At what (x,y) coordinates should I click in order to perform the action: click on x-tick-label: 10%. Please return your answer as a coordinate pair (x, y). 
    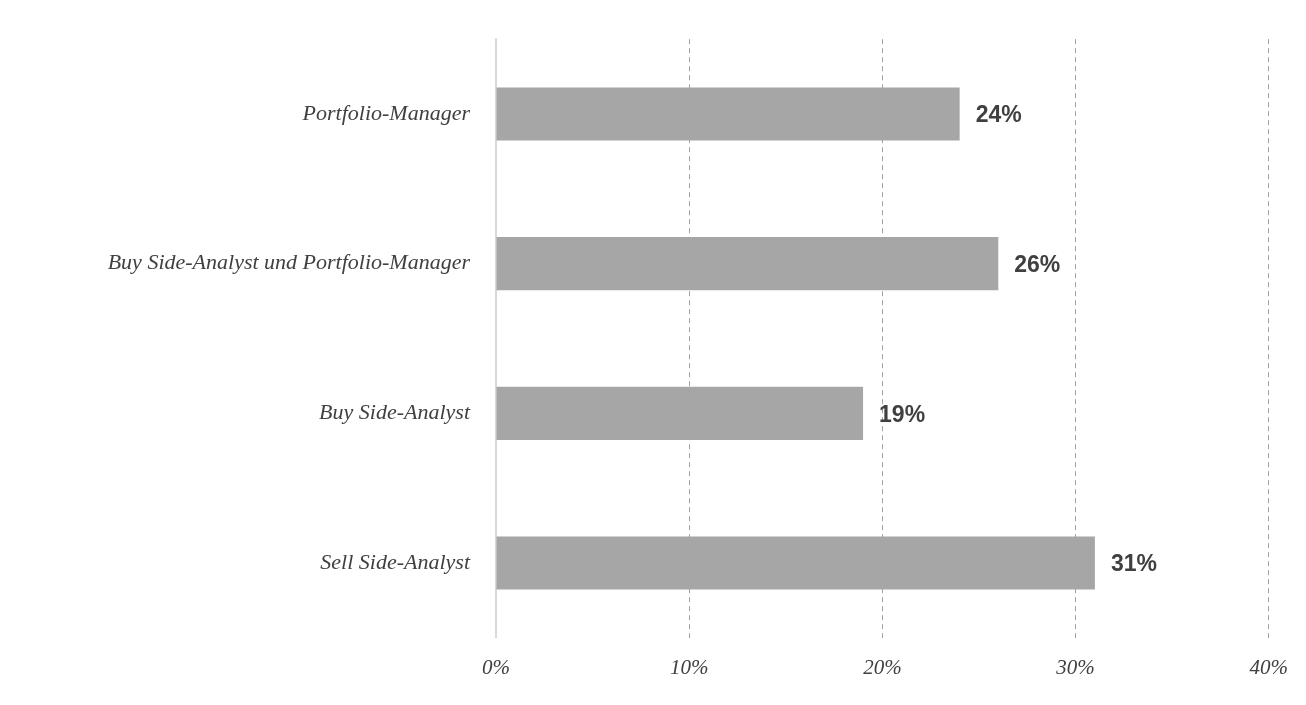
    Looking at the image, I should click on (689, 666).